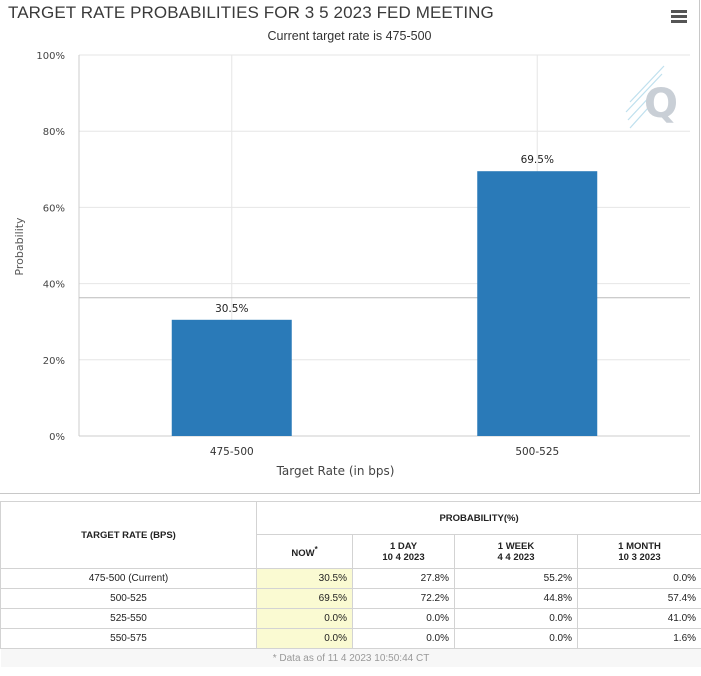  I want to click on rate-cell: 500-525, so click(128, 598).